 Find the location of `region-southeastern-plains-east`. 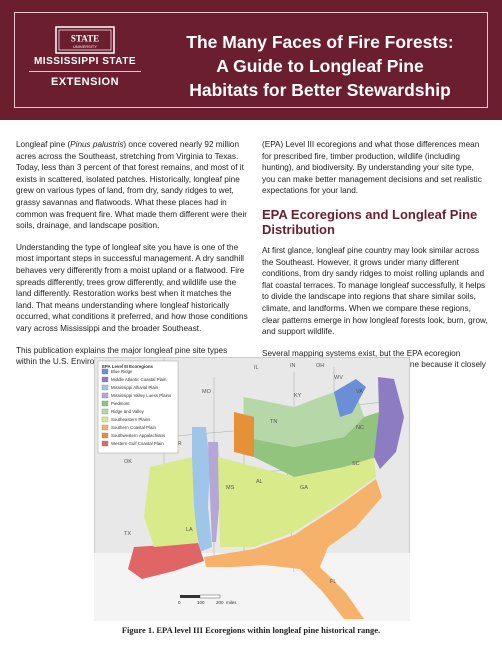

region-southeastern-plains-east is located at coordinates (297, 502).